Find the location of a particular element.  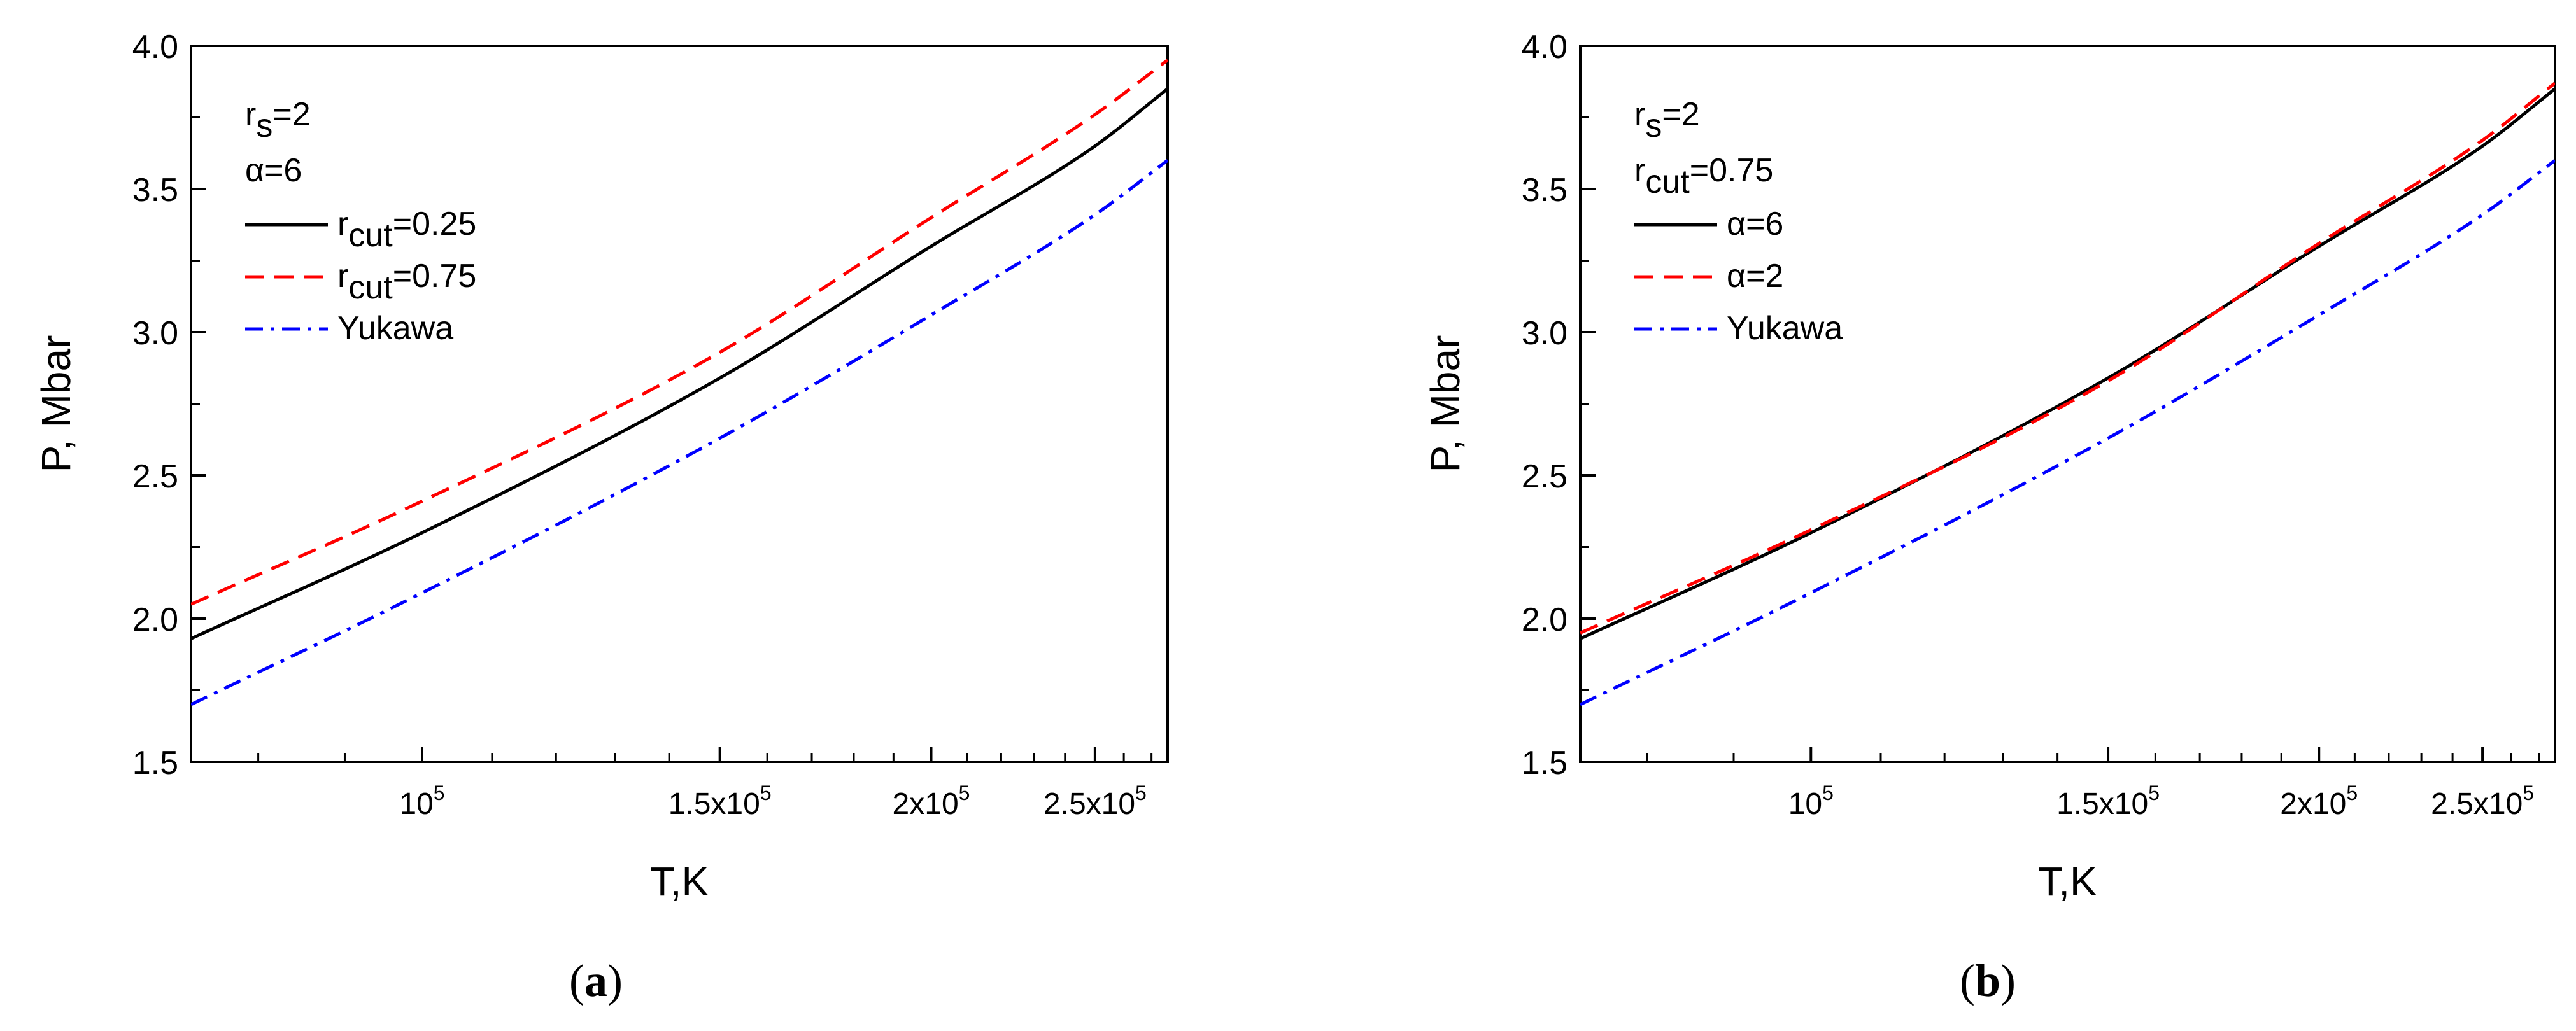

panel-label-b-letter: b is located at coordinates (1987, 980).